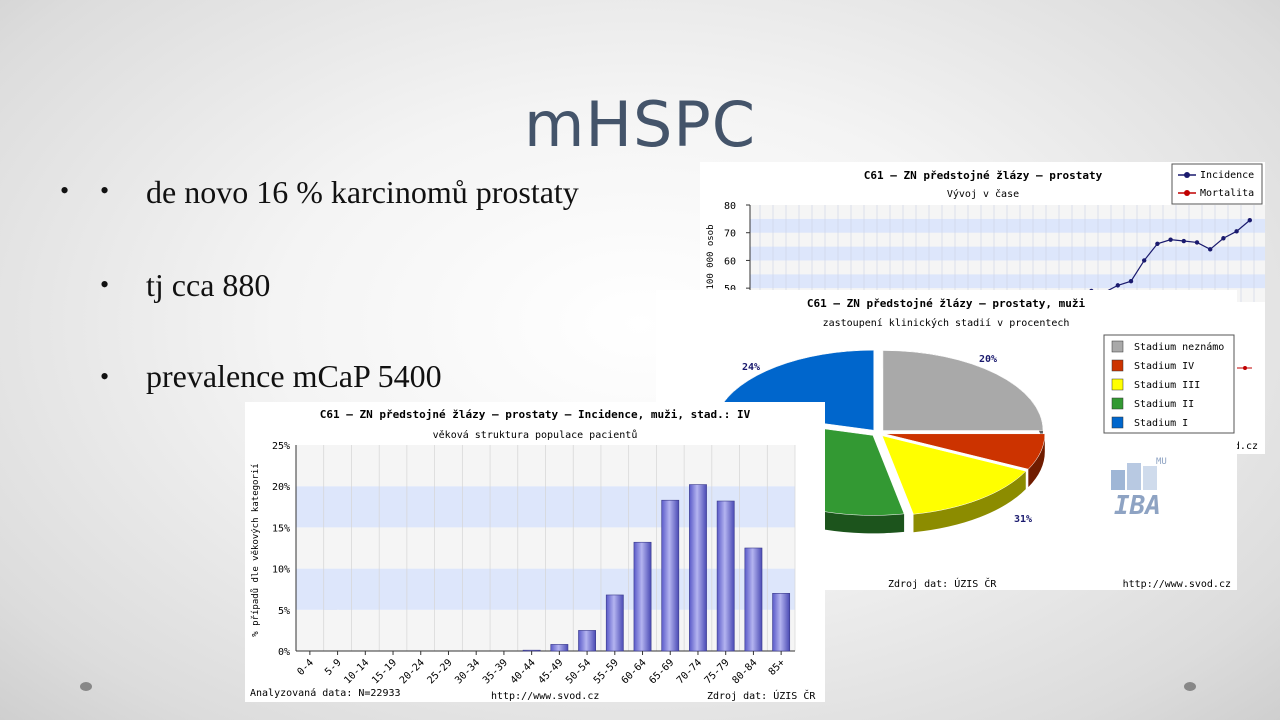 The height and width of the screenshot is (720, 1280). What do you see at coordinates (535, 435) in the screenshot?
I see `bar-chart-subtitle: věková struktura populace pacientů` at bounding box center [535, 435].